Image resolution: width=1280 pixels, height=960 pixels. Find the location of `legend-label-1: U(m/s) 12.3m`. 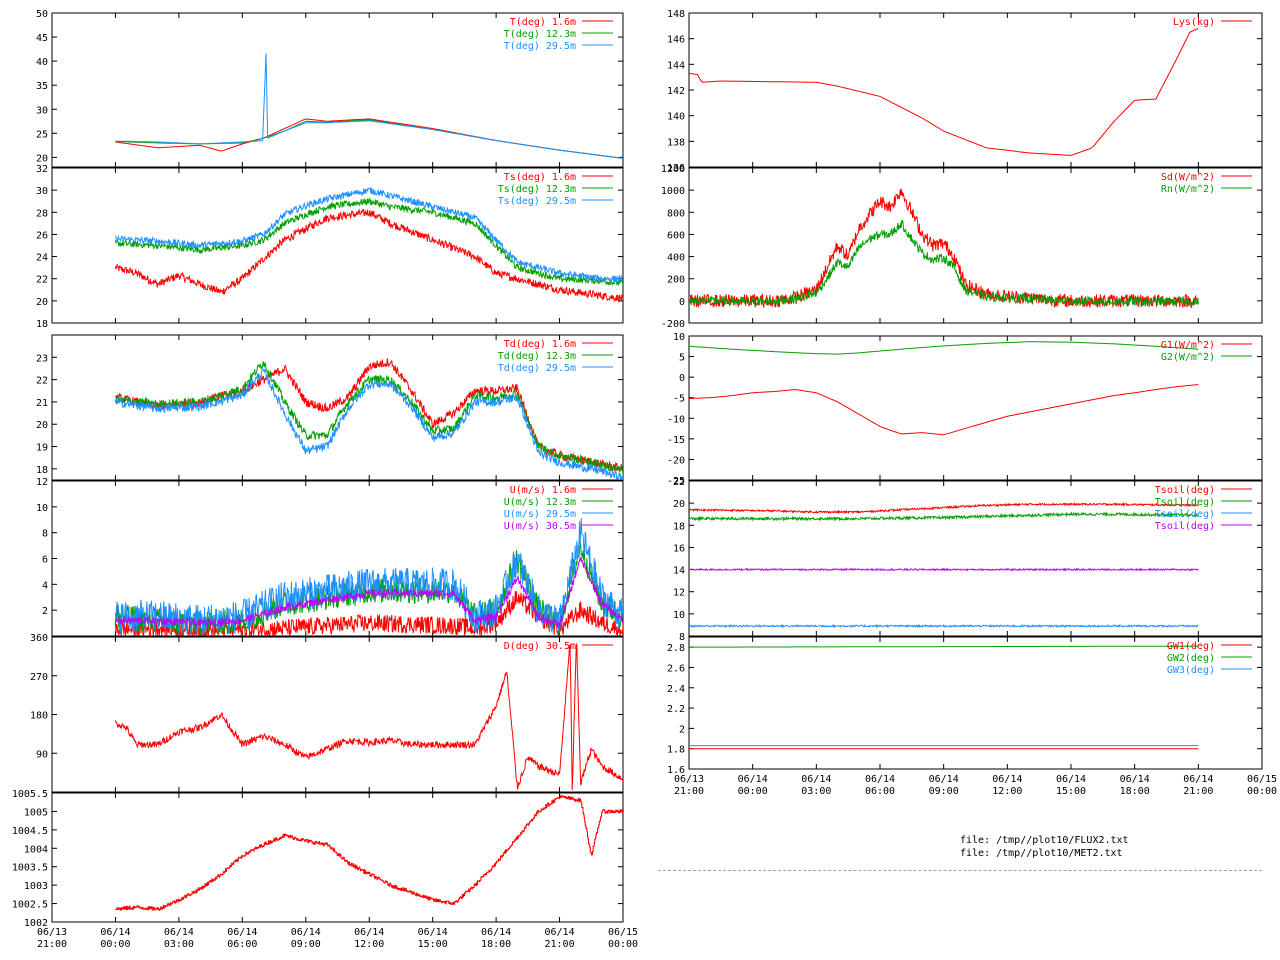

legend-label-1: U(m/s) 12.3m is located at coordinates (540, 502).